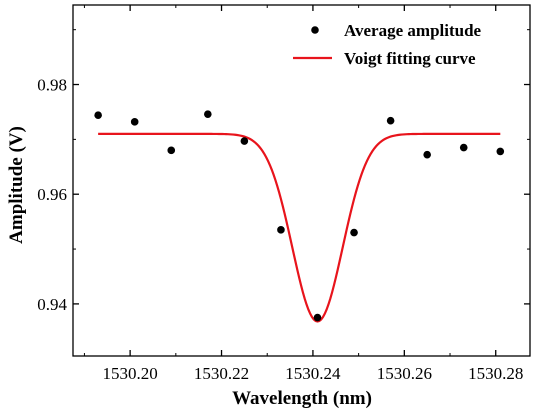 This screenshot has width=550, height=413. Describe the element at coordinates (404, 373) in the screenshot. I see `x-tick-label: 1530.26` at that location.